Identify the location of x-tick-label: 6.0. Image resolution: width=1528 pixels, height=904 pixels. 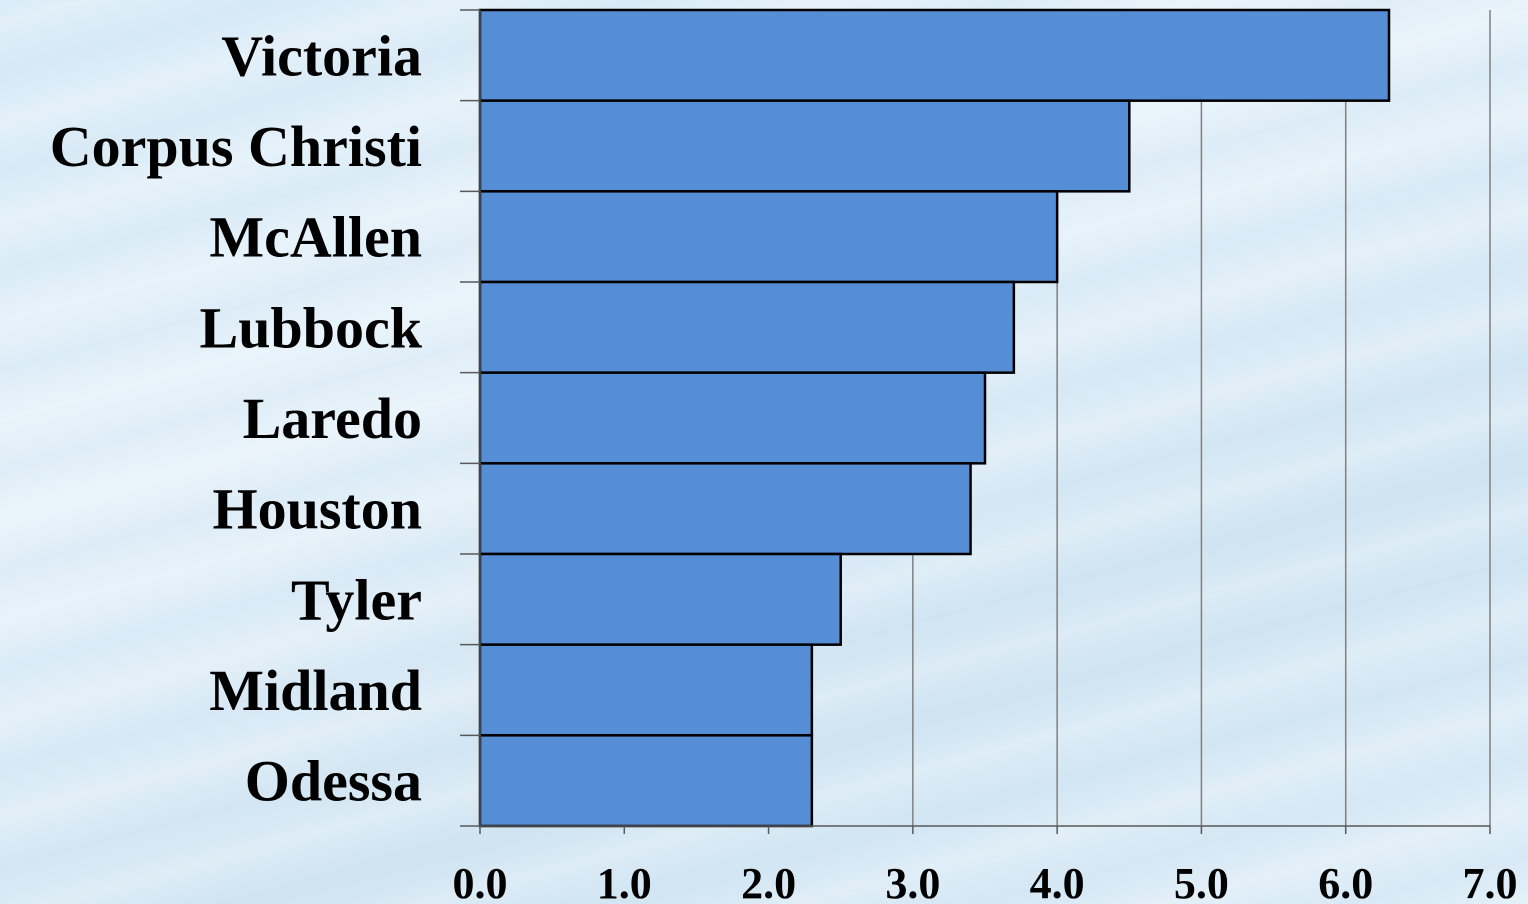
(1345, 881).